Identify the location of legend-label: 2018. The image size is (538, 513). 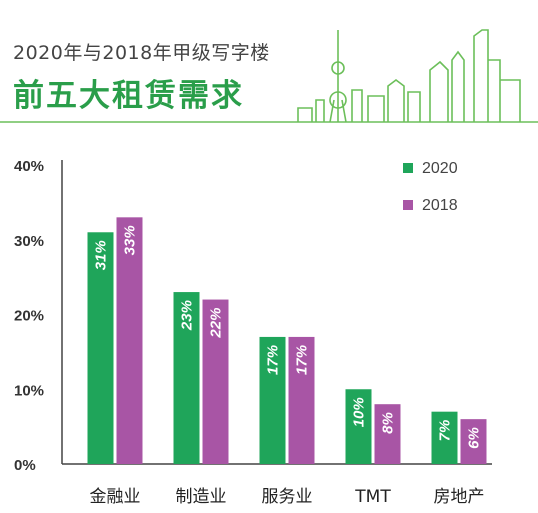
(440, 205).